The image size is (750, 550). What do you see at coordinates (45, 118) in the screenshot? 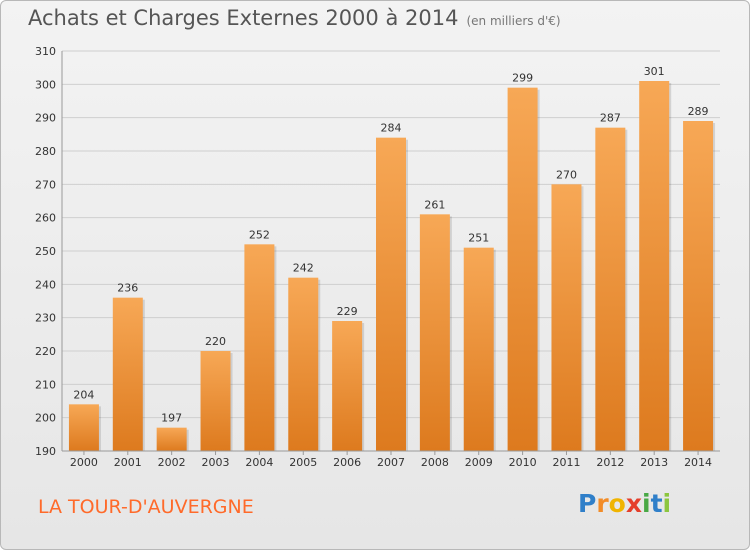
I see `y-tick-label: 290` at bounding box center [45, 118].